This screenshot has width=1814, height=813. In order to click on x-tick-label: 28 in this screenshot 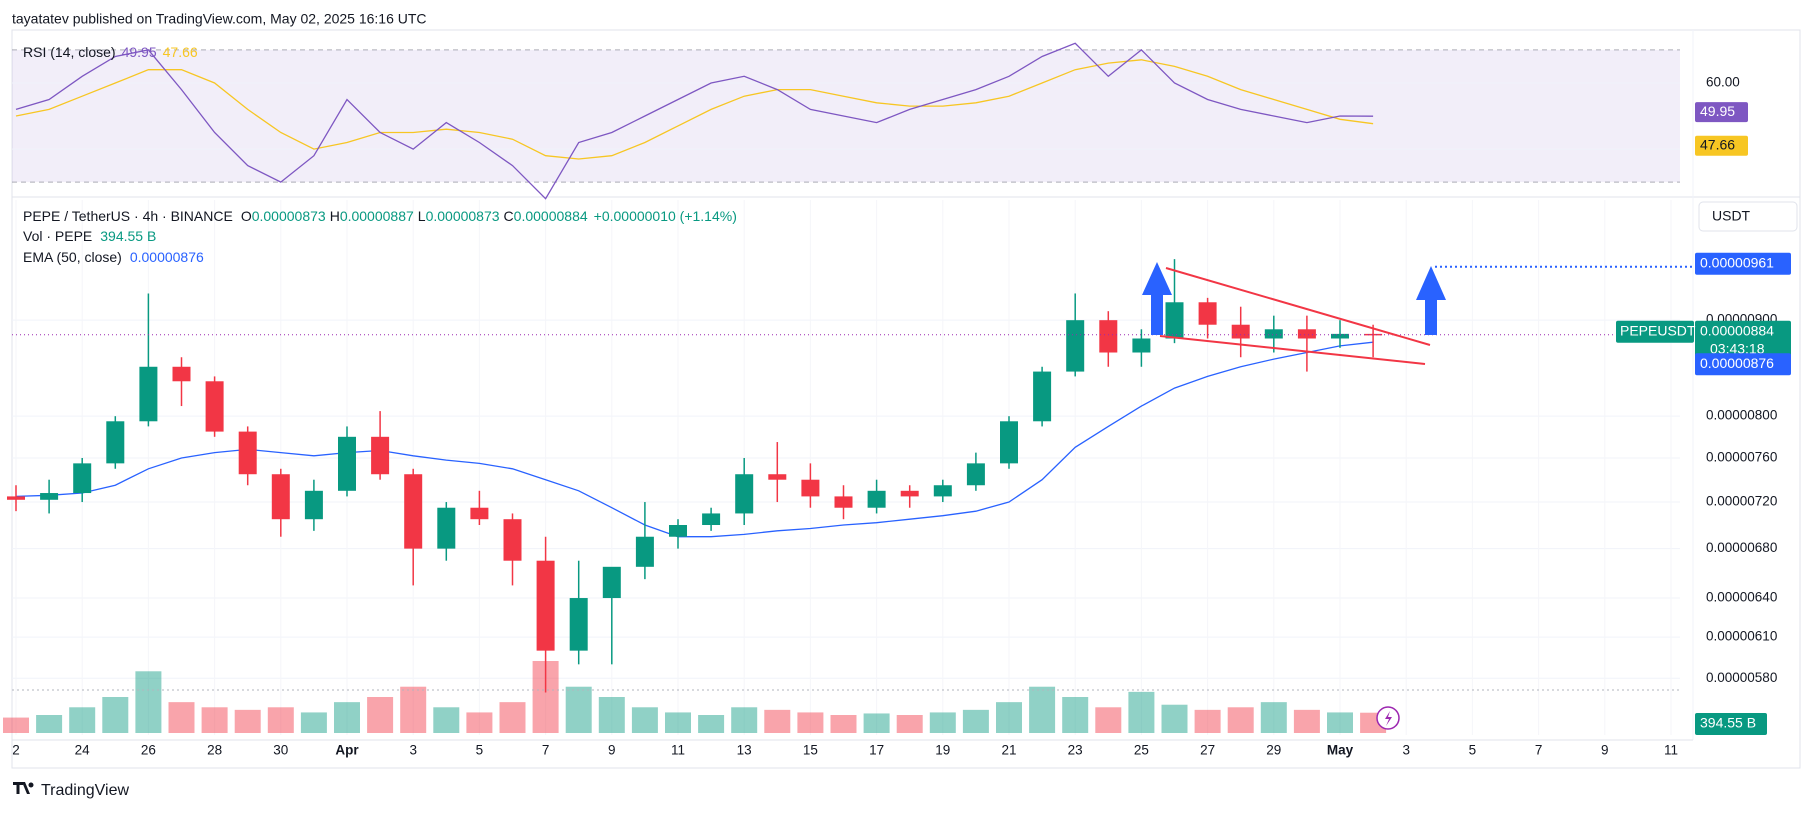, I will do `click(214, 750)`.